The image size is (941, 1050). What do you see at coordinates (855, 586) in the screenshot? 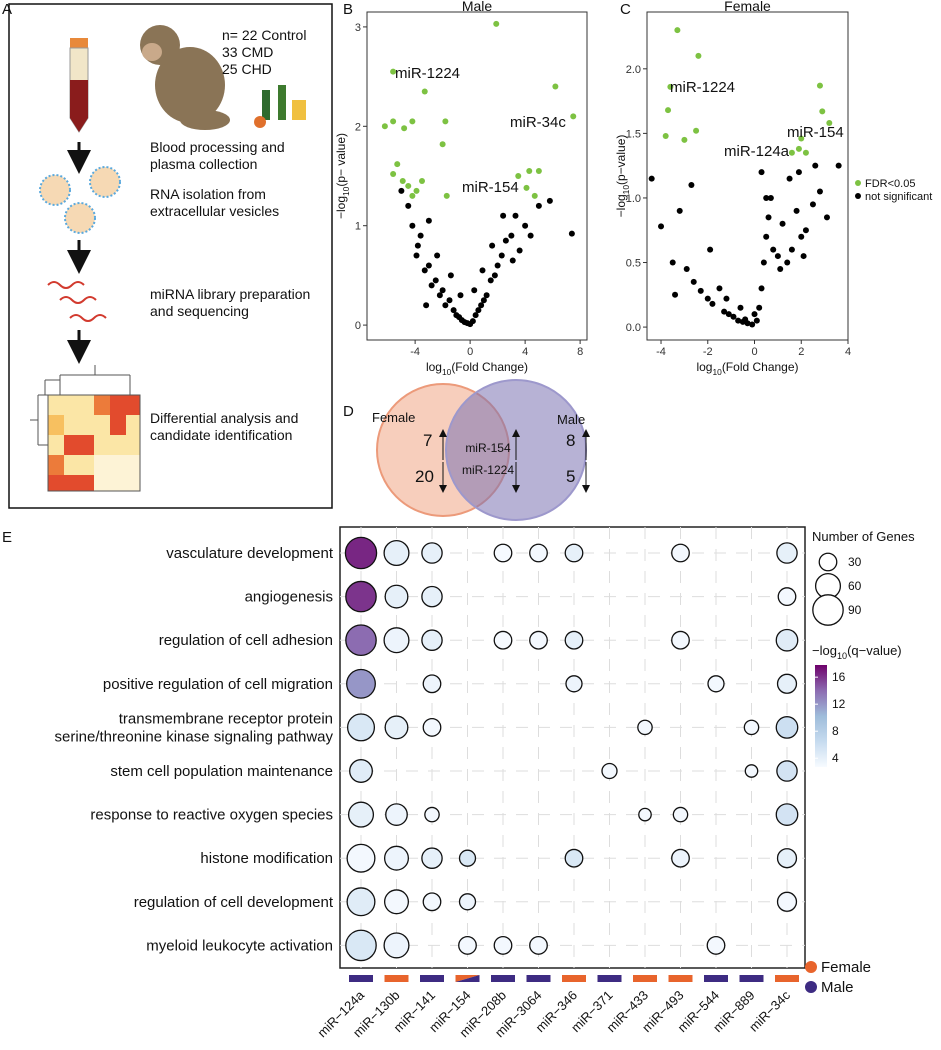
I see `size-legend-label: 60` at bounding box center [855, 586].